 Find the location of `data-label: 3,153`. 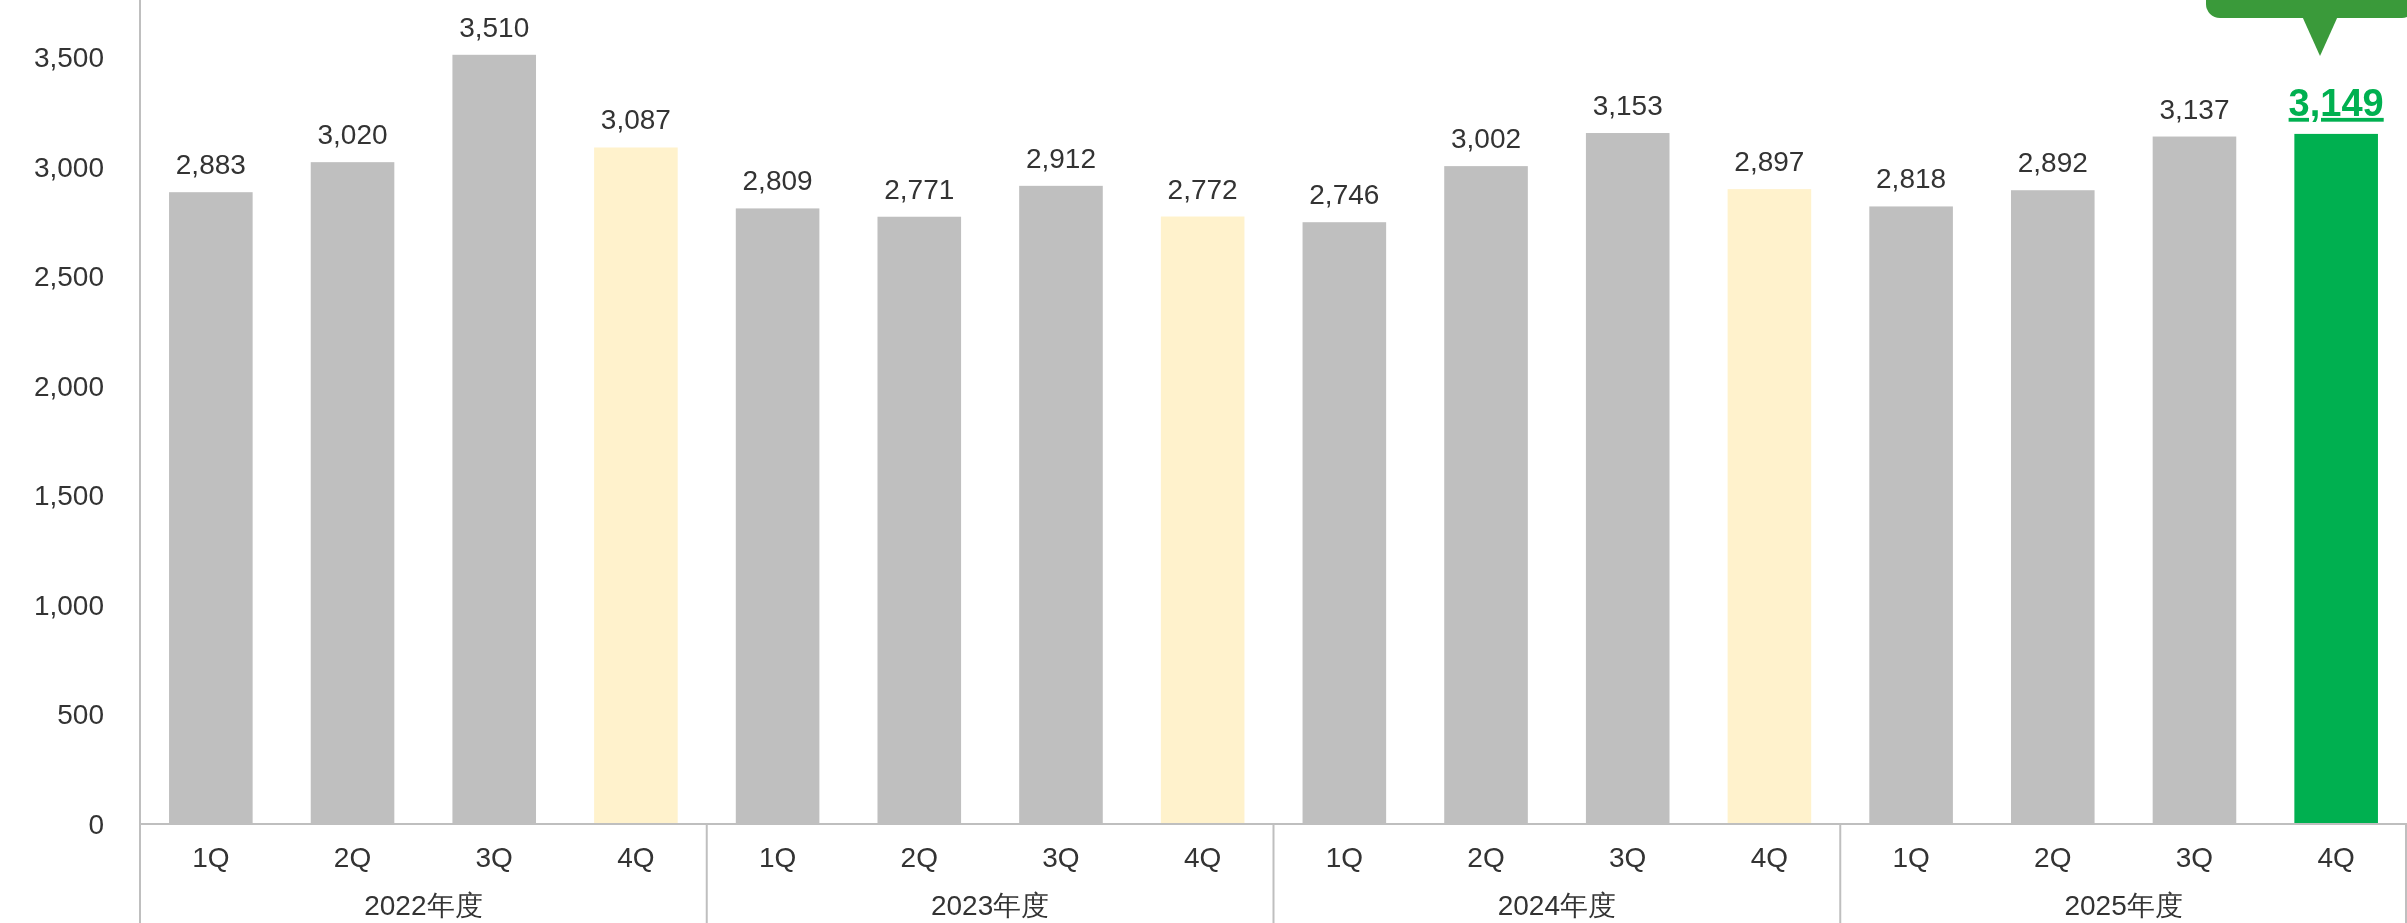

data-label: 3,153 is located at coordinates (1627, 106).